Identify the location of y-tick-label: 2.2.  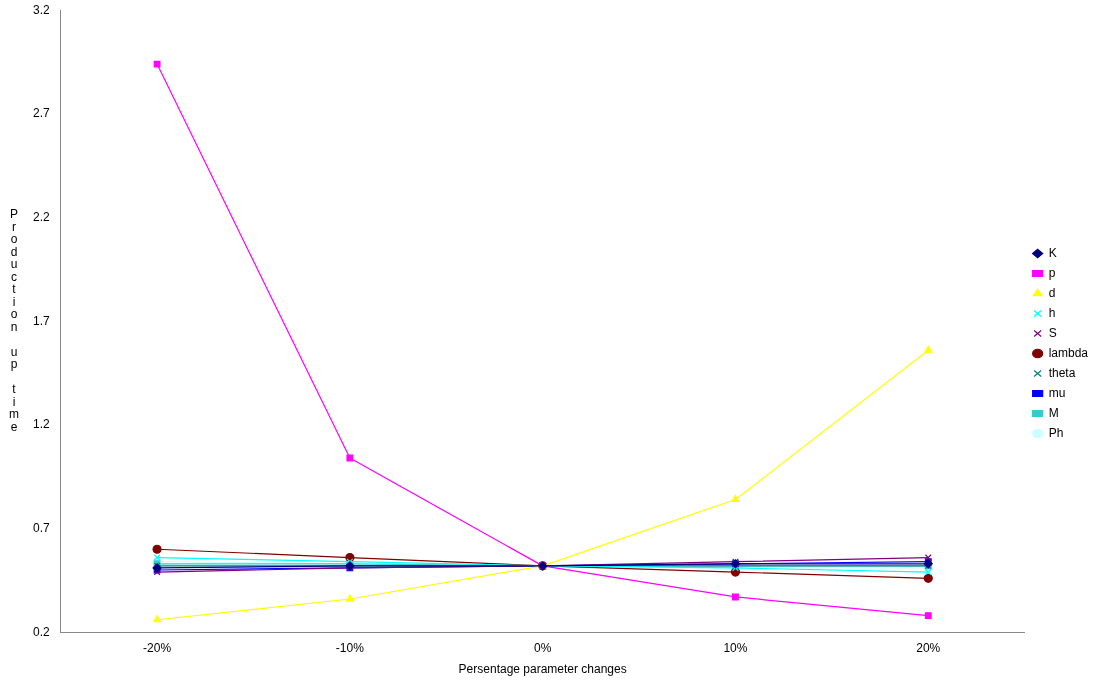
(41, 216).